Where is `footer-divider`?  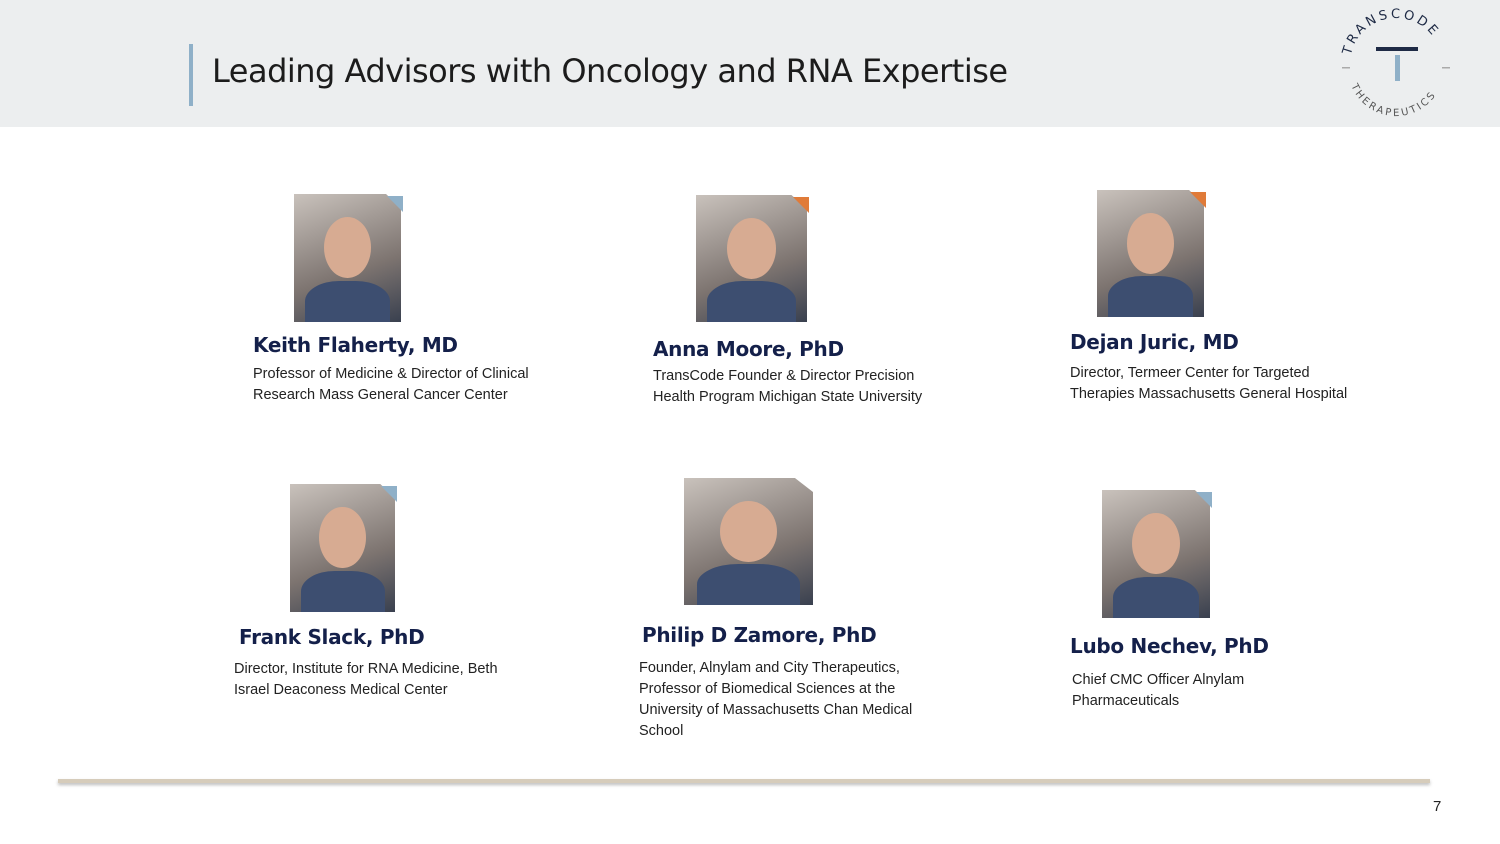
footer-divider is located at coordinates (744, 781).